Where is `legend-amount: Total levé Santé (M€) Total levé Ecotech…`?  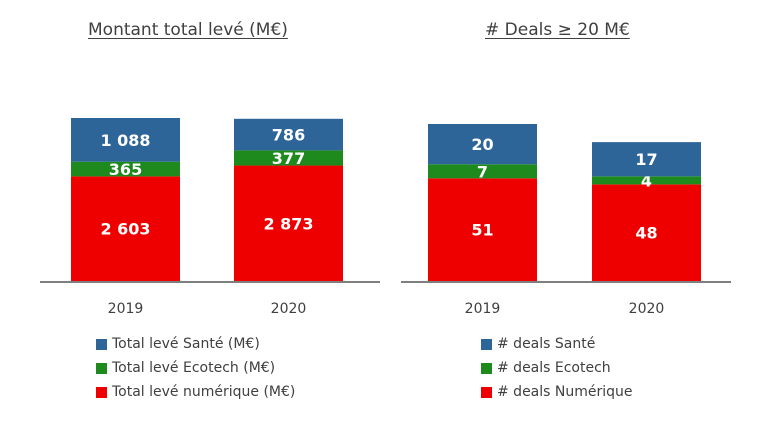
legend-amount: Total levé Santé (M€) Total levé Ecotech… is located at coordinates (195, 368).